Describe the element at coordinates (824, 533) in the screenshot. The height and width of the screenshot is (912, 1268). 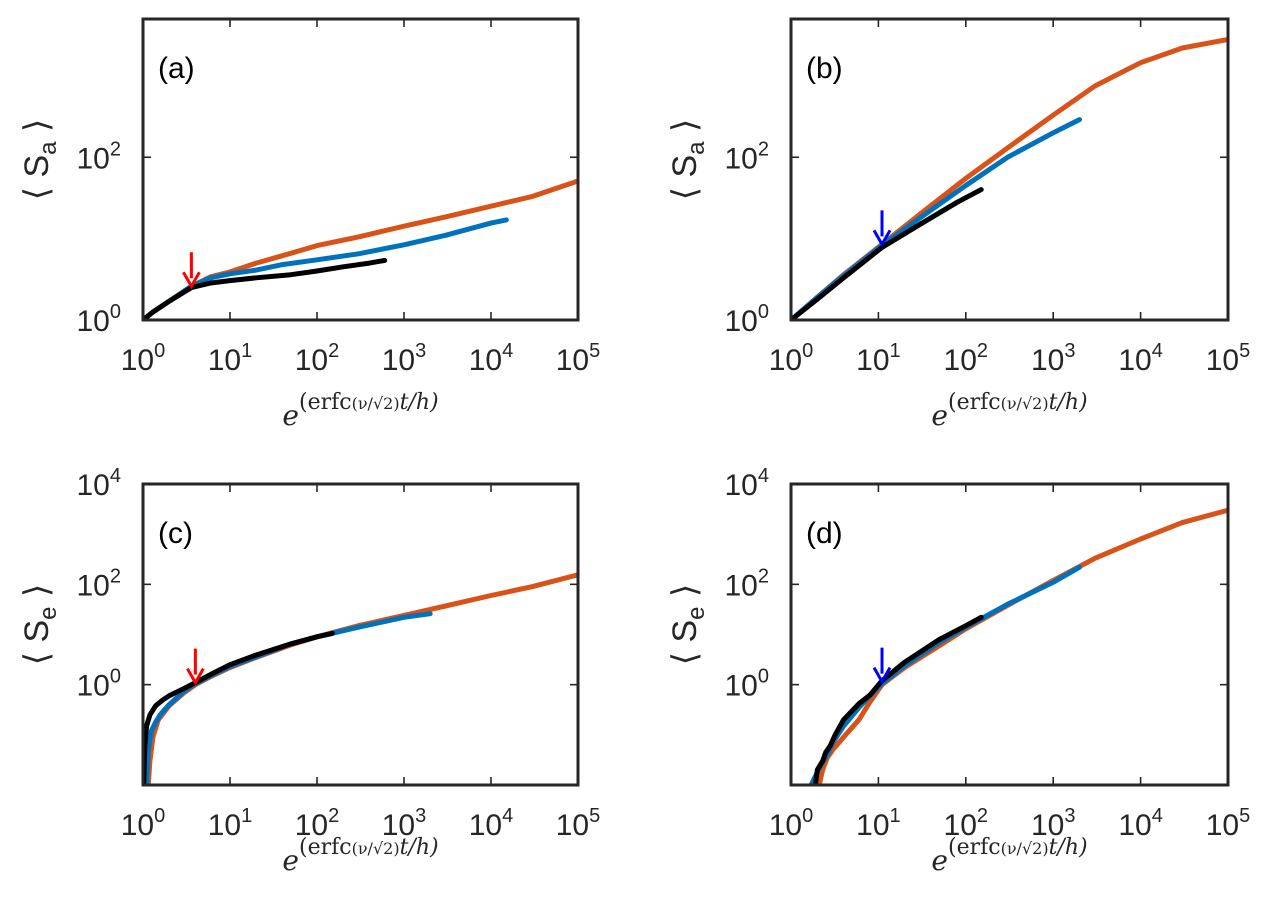
I see `panel-label: (d)` at that location.